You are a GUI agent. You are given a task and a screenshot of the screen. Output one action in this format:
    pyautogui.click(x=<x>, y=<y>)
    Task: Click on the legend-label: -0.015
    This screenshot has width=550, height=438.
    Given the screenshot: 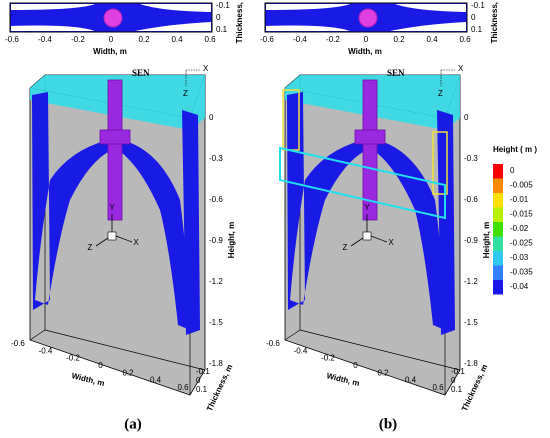 What is the action you would take?
    pyautogui.click(x=521, y=214)
    